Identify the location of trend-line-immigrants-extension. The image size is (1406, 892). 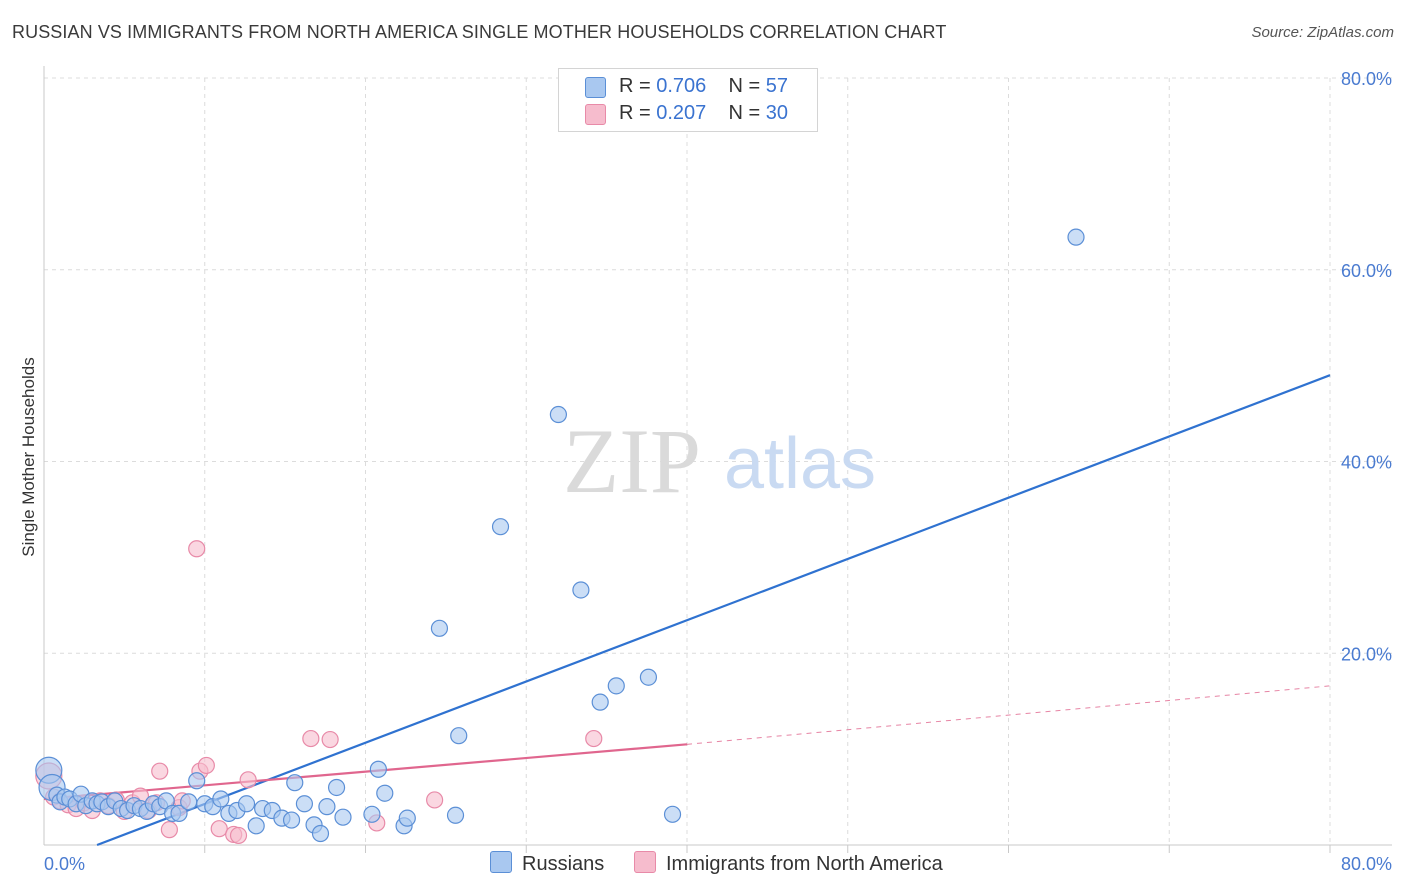
(1008, 715).